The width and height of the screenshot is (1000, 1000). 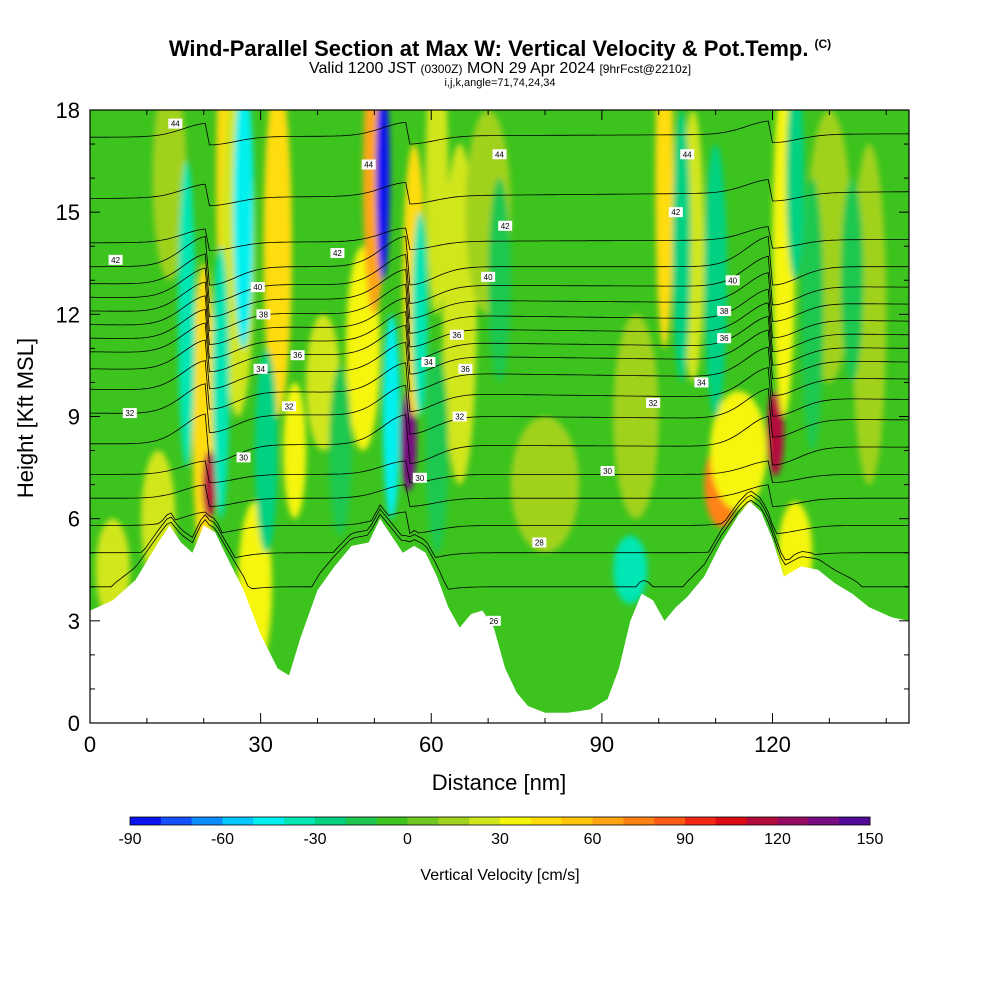 What do you see at coordinates (593, 839) in the screenshot?
I see `colorbar-tick-label: 60` at bounding box center [593, 839].